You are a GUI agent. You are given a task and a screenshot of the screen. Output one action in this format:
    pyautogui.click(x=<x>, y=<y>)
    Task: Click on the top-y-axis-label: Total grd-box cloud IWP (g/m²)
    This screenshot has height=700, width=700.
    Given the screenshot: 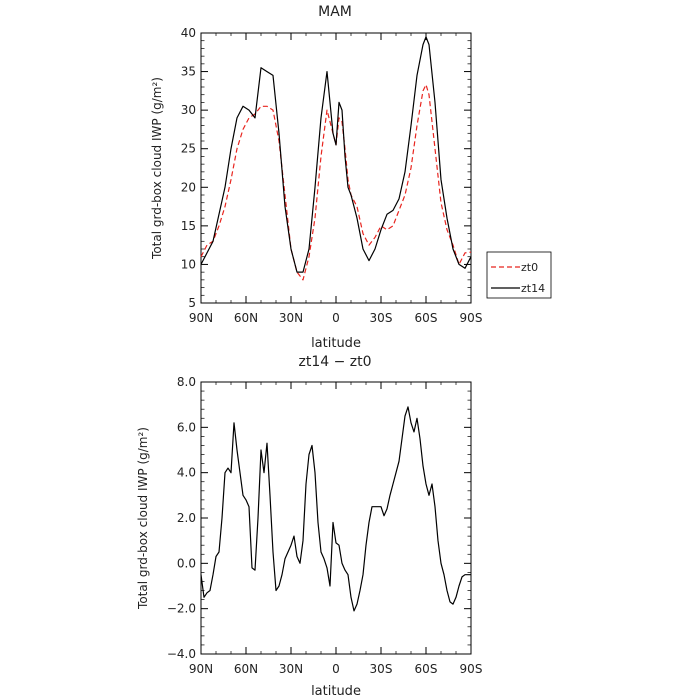 What is the action you would take?
    pyautogui.click(x=157, y=168)
    